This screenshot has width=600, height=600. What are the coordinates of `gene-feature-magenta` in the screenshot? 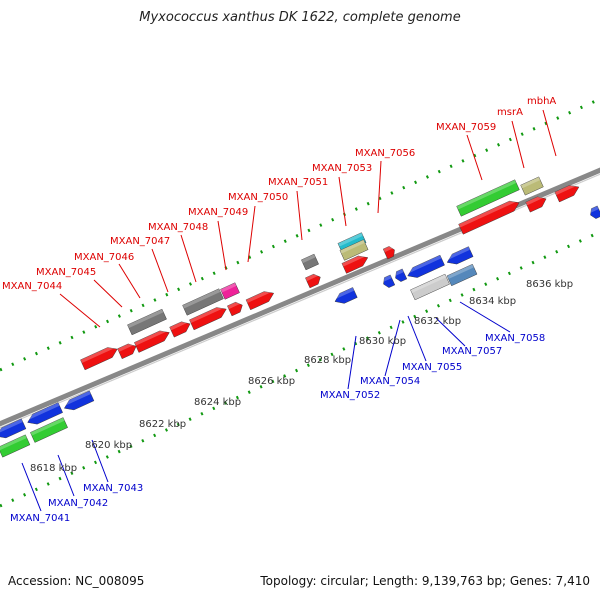 It's located at (230, 291).